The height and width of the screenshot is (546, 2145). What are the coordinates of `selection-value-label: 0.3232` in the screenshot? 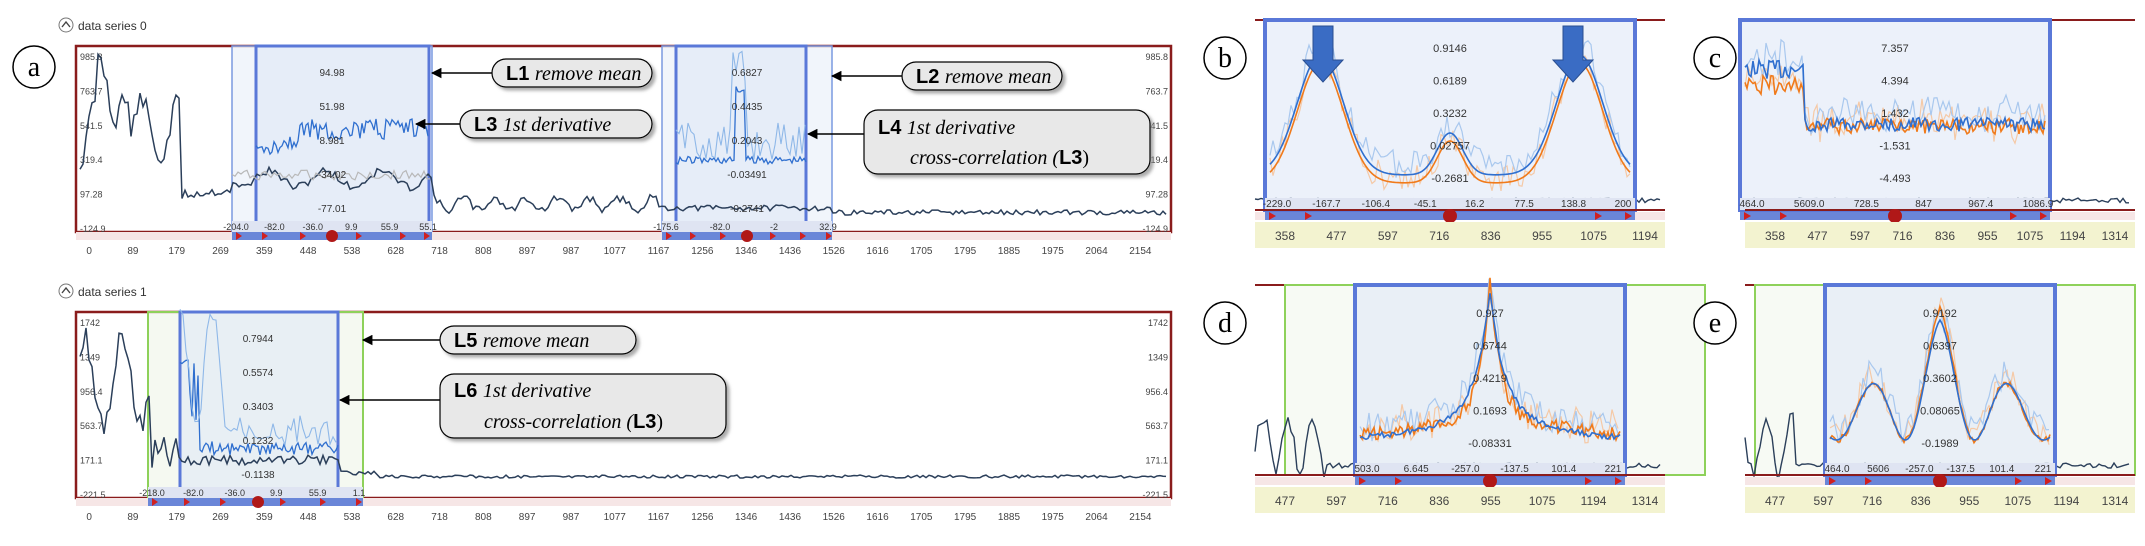 It's located at (1450, 114).